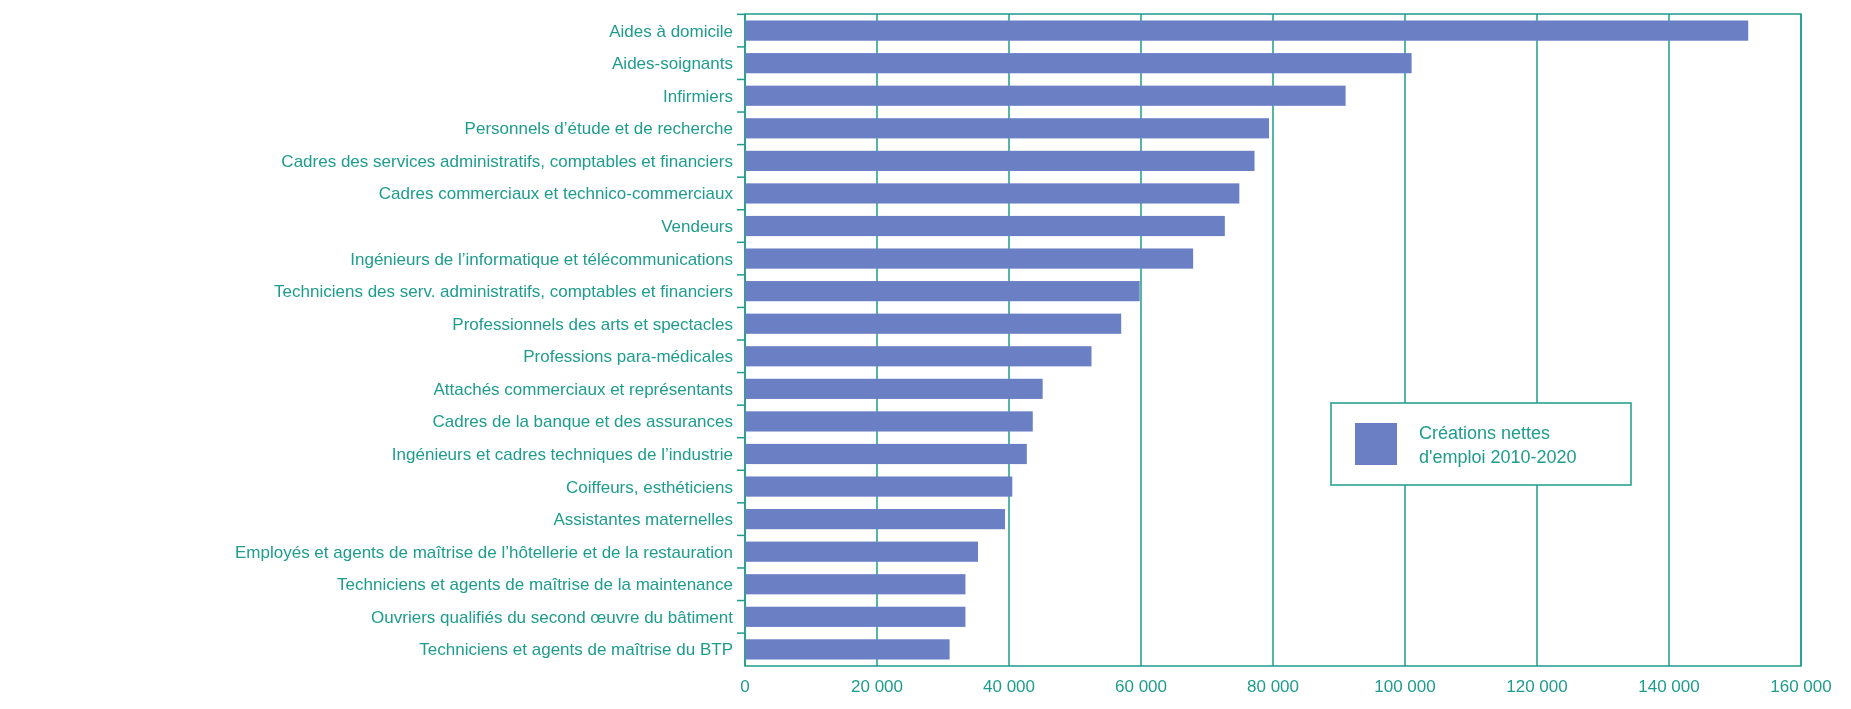 The image size is (1851, 709). Describe the element at coordinates (1801, 686) in the screenshot. I see `x-tick-label: 160 000` at that location.